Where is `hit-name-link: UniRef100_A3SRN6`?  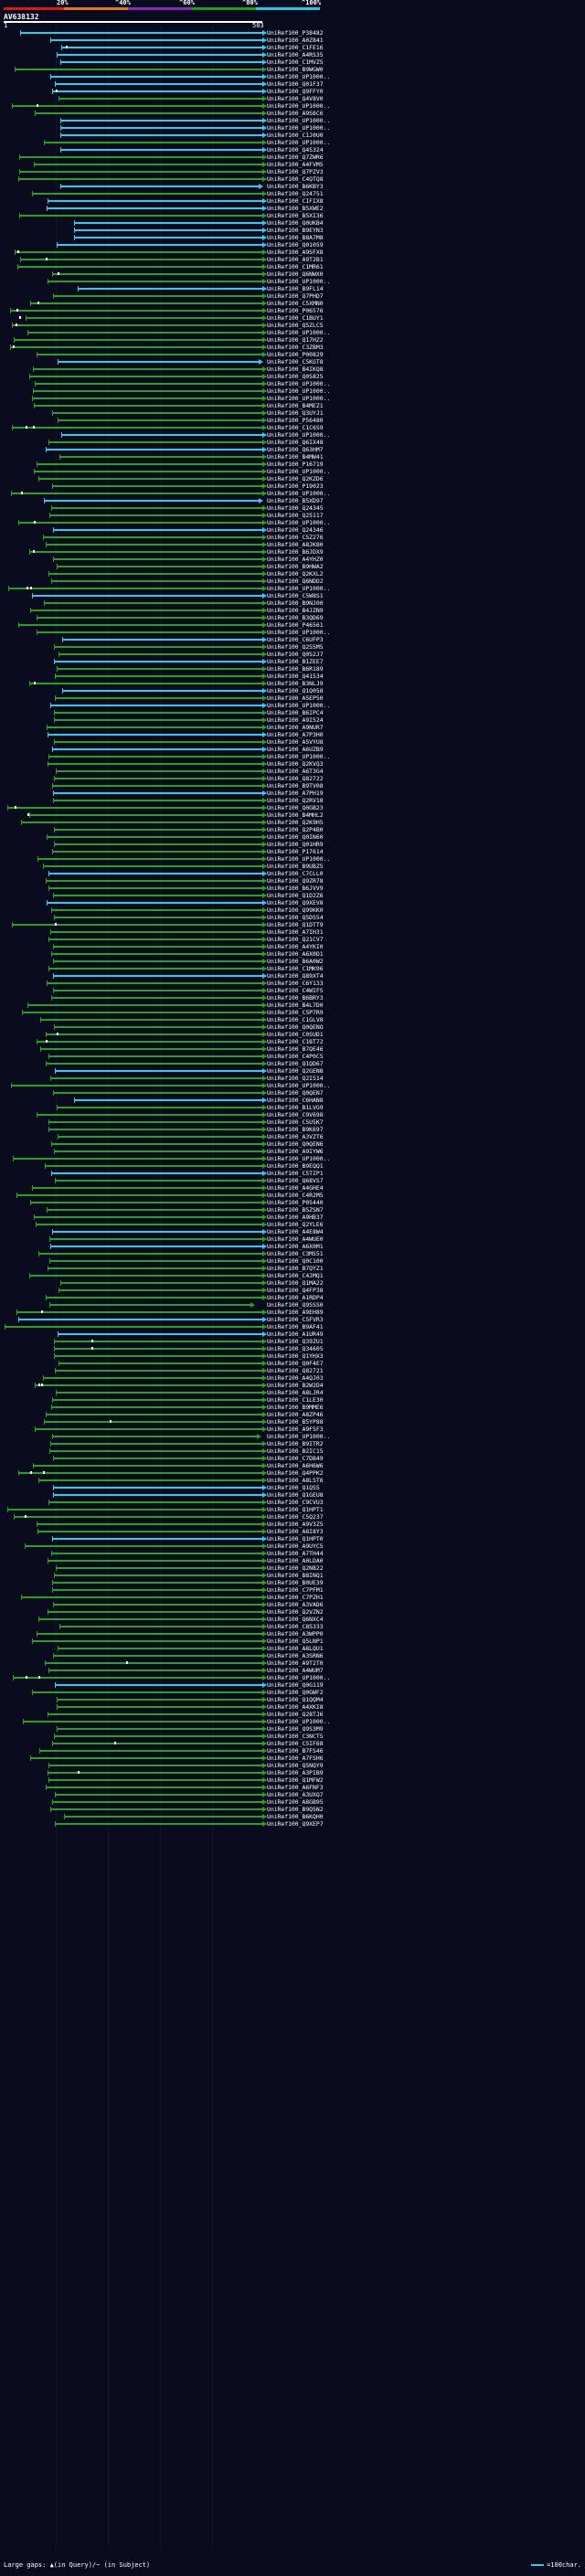 hit-name-link: UniRef100_A3SRN6 is located at coordinates (296, 1655).